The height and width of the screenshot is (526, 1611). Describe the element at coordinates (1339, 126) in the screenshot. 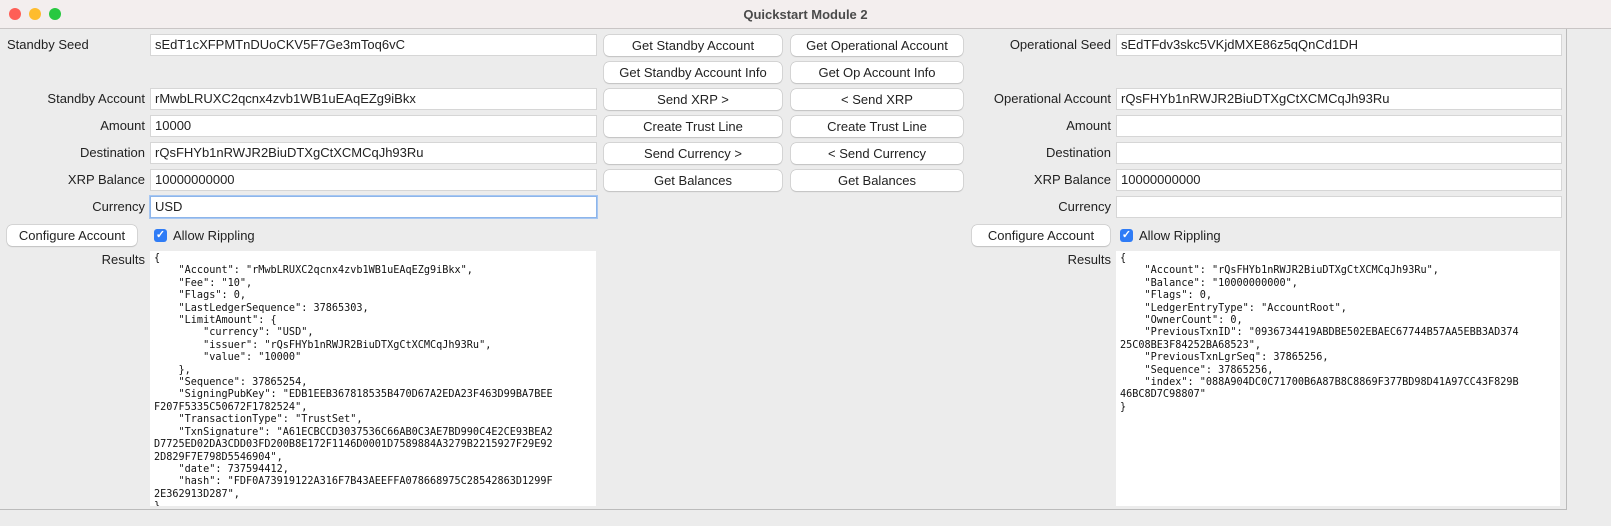

I see `operational-amount-input` at that location.